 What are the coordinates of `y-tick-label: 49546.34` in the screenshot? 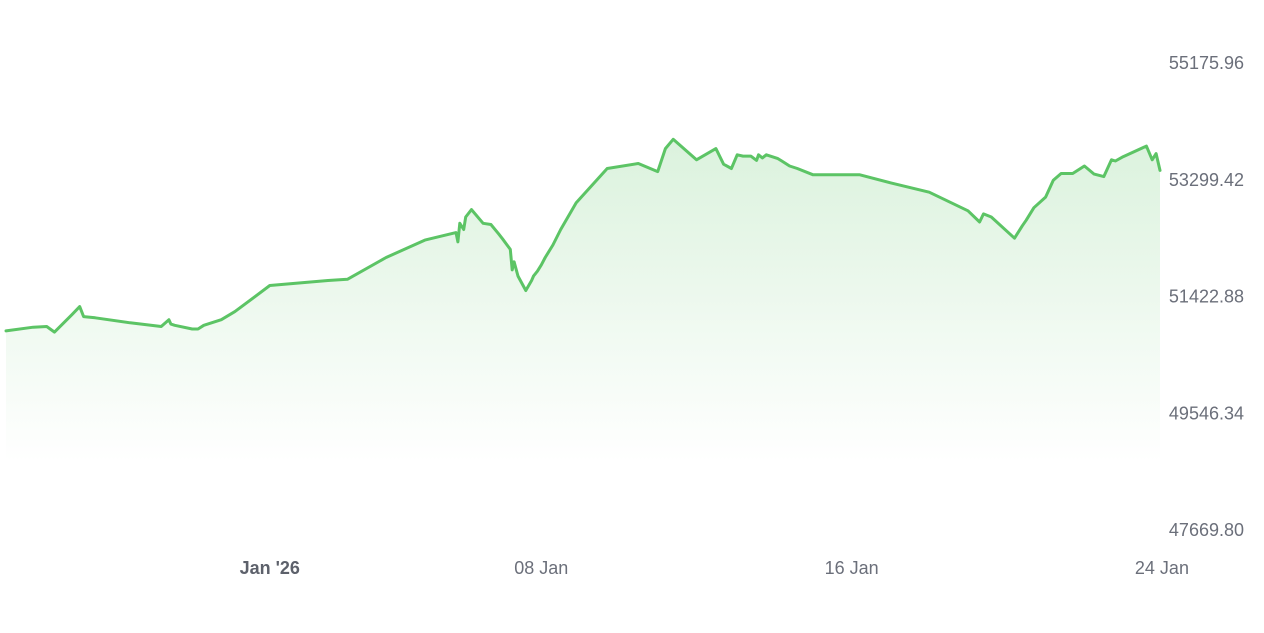 It's located at (1206, 413).